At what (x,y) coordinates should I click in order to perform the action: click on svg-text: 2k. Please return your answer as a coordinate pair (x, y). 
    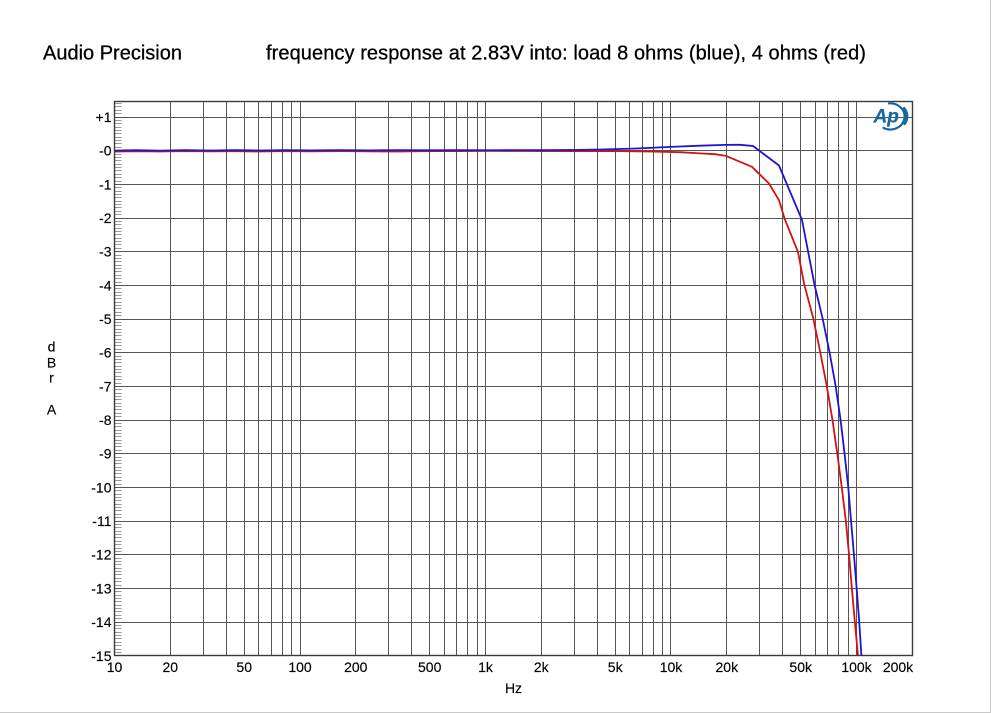
    Looking at the image, I should click on (542, 667).